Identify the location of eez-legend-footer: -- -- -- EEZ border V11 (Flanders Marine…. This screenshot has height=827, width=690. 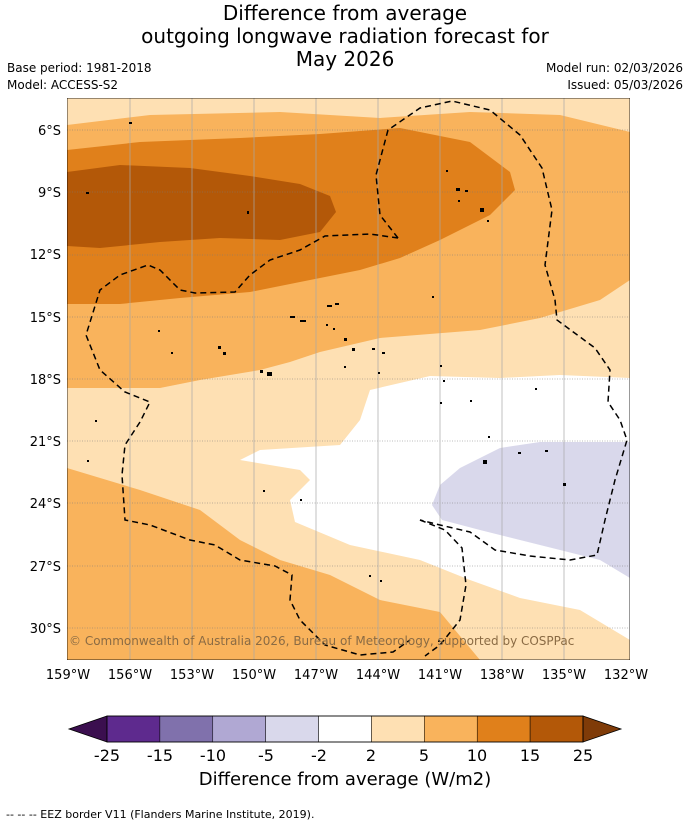
(160, 814).